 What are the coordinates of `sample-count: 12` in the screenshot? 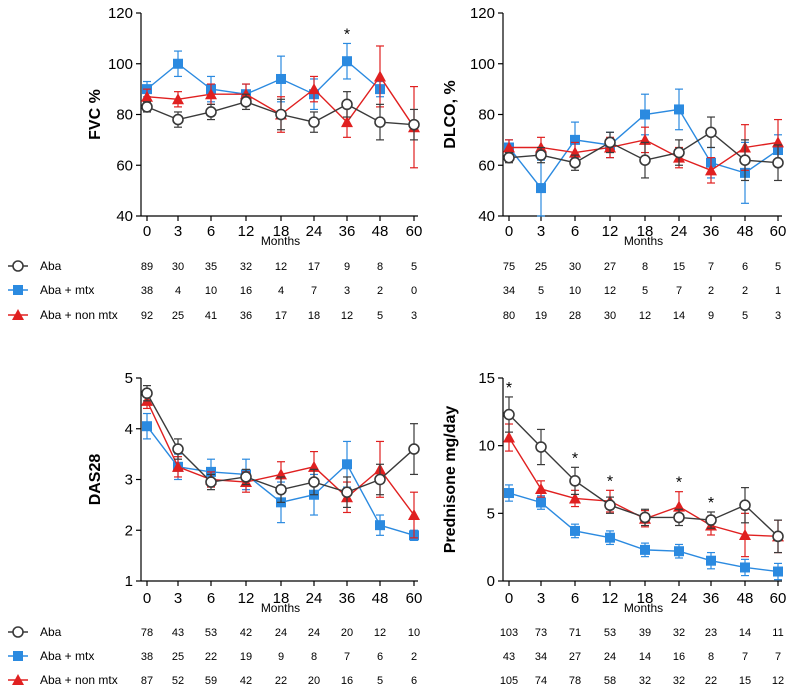 It's located at (778, 681).